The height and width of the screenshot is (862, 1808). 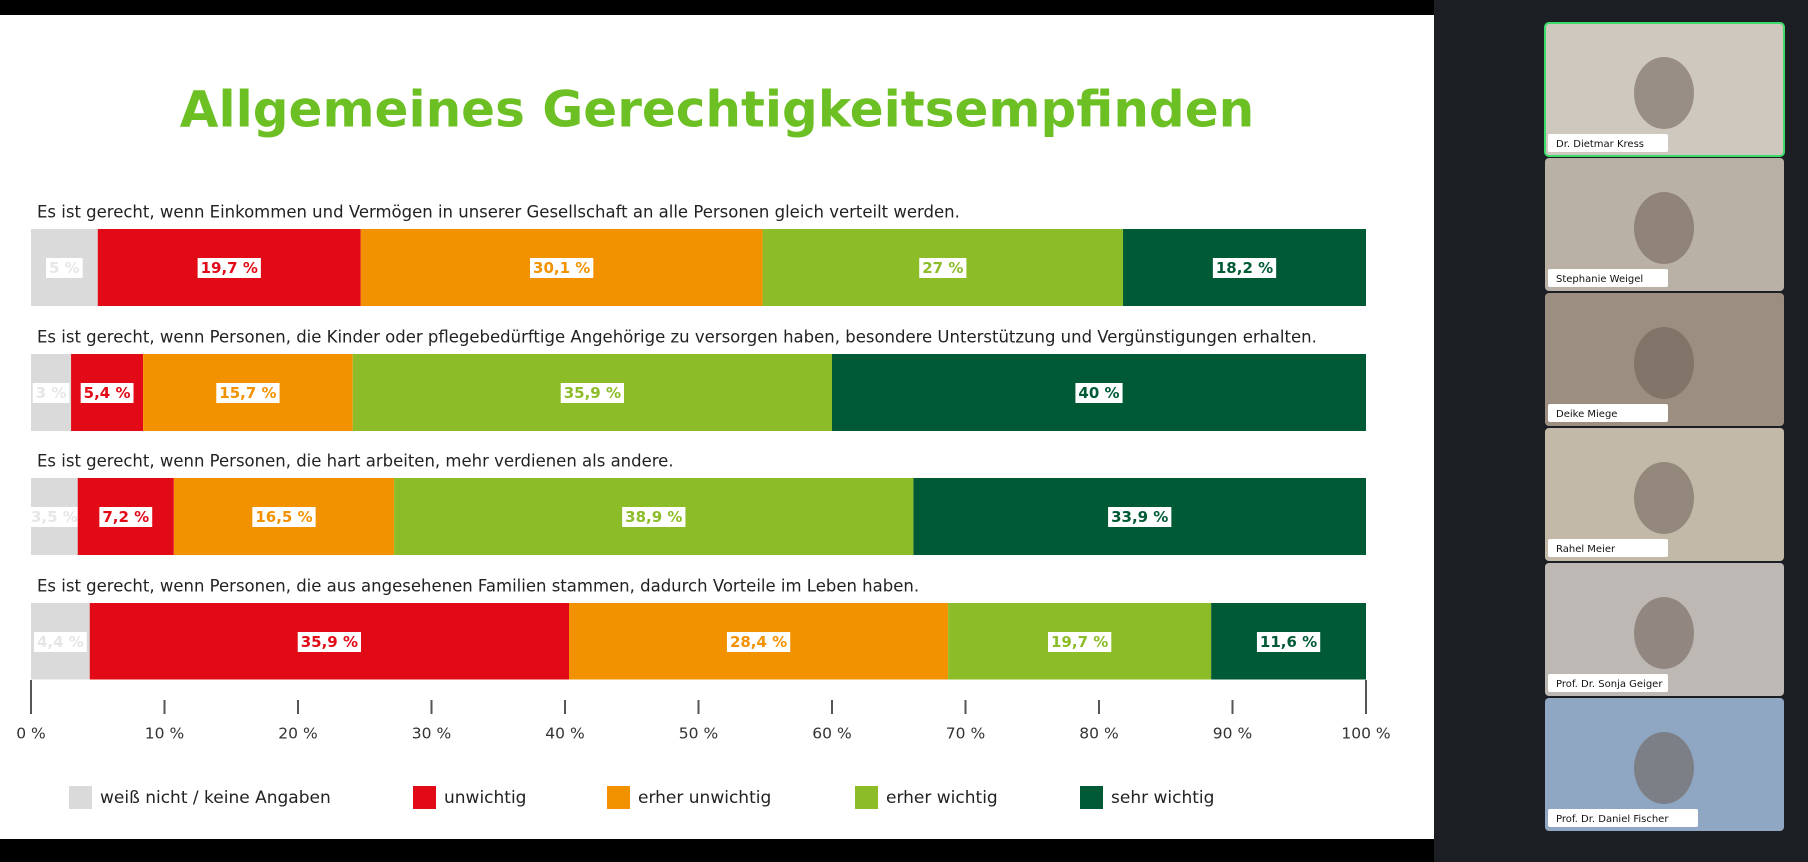 I want to click on legend-label: unwichtig, so click(x=485, y=798).